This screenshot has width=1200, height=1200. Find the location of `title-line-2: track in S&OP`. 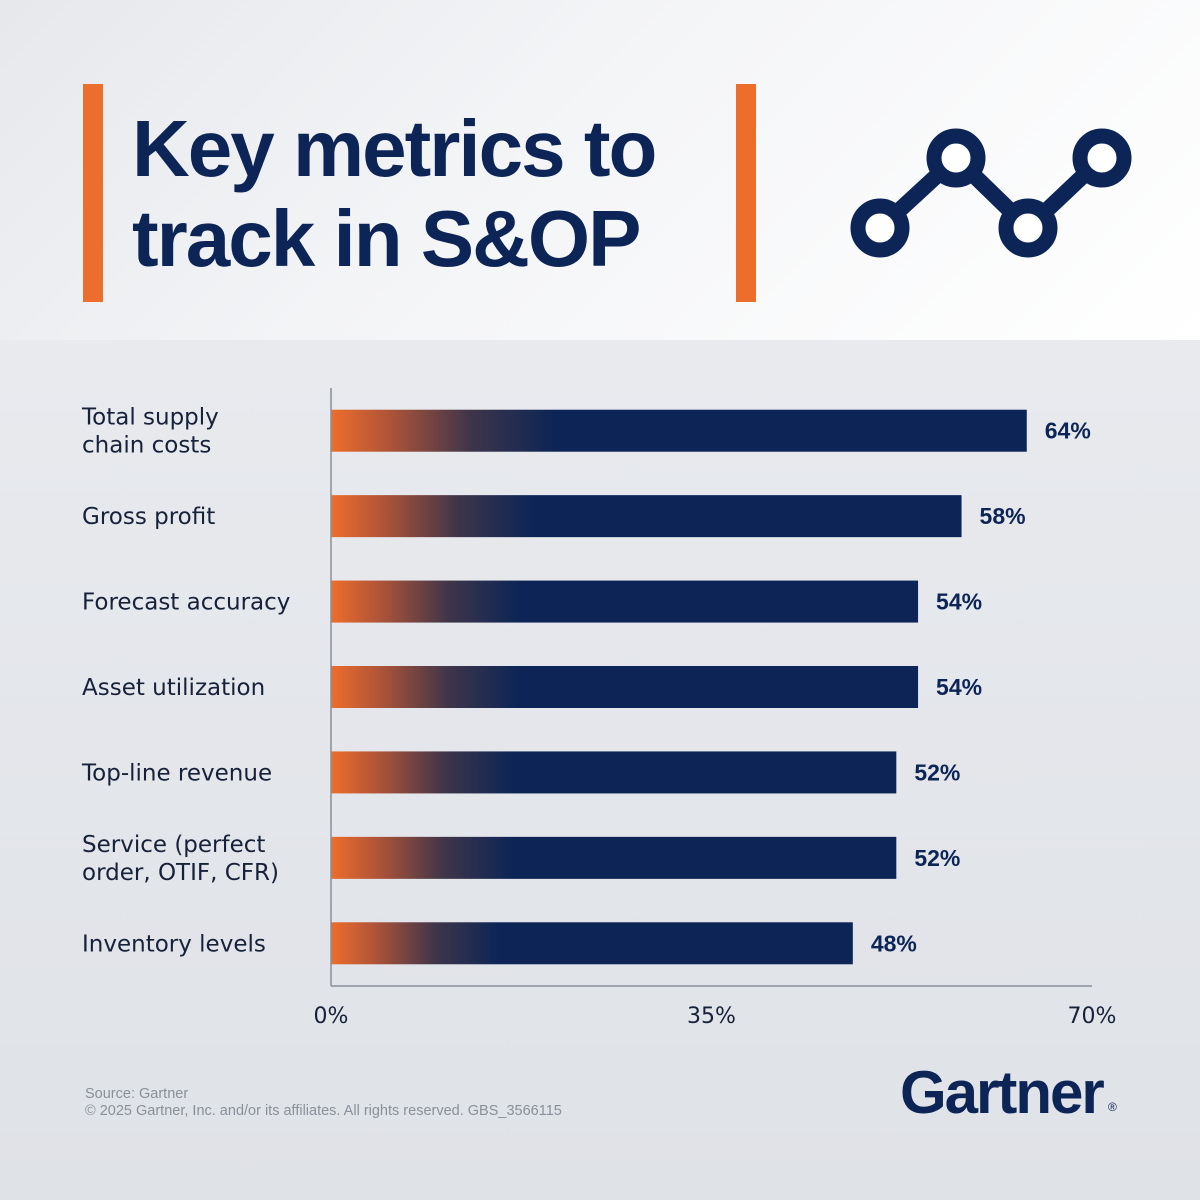

title-line-2: track in S&OP is located at coordinates (387, 238).